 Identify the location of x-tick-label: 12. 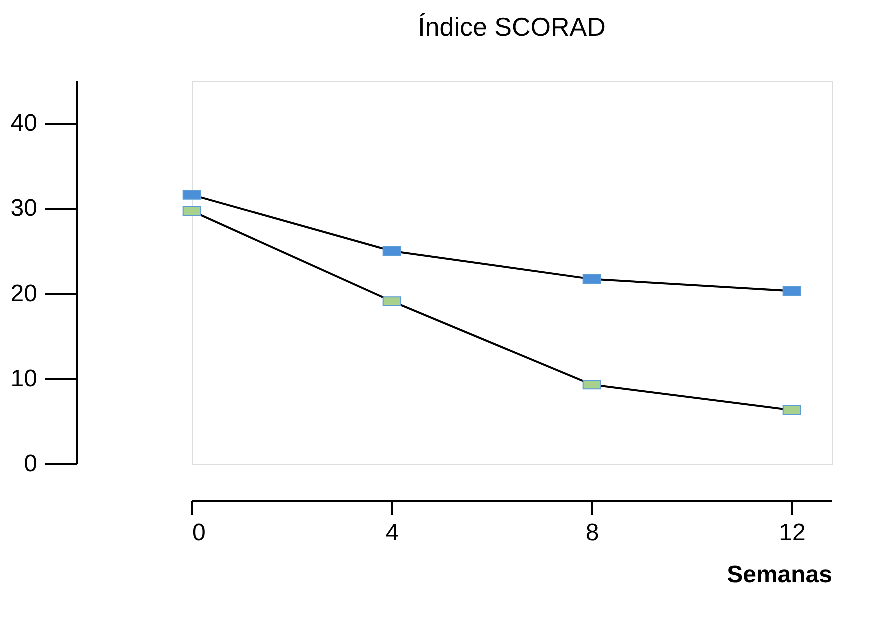
(792, 533).